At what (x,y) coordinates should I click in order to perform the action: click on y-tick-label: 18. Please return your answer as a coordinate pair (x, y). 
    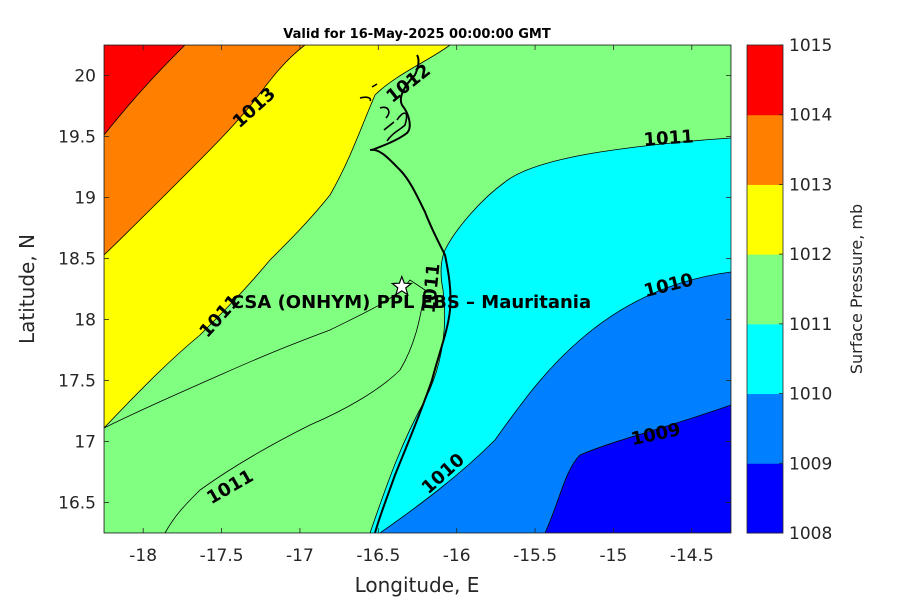
    Looking at the image, I should click on (85, 321).